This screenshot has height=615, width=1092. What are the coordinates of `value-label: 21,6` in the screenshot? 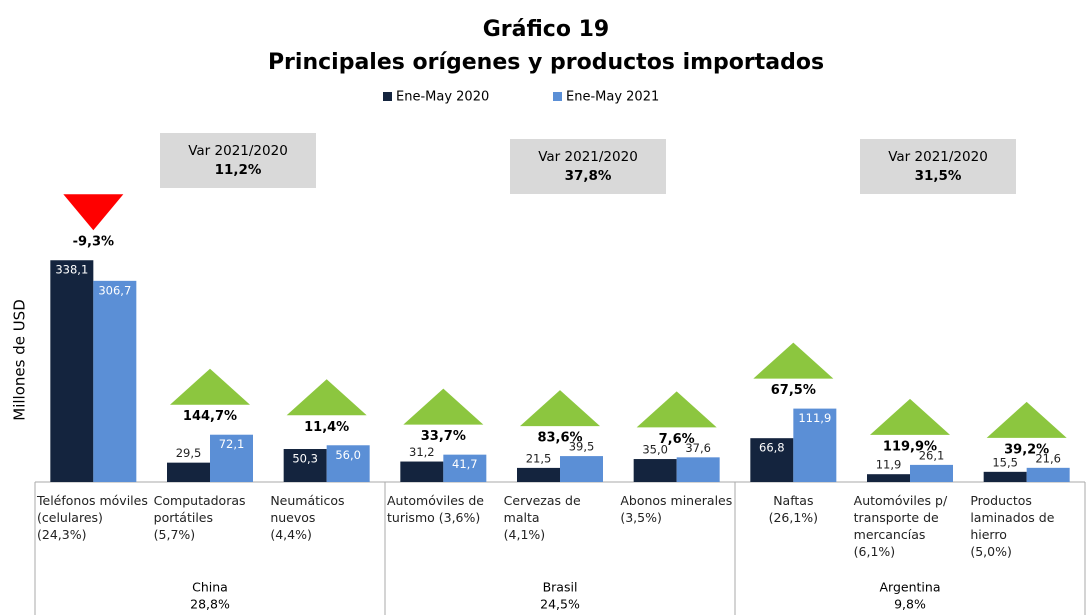 It's located at (1048, 458).